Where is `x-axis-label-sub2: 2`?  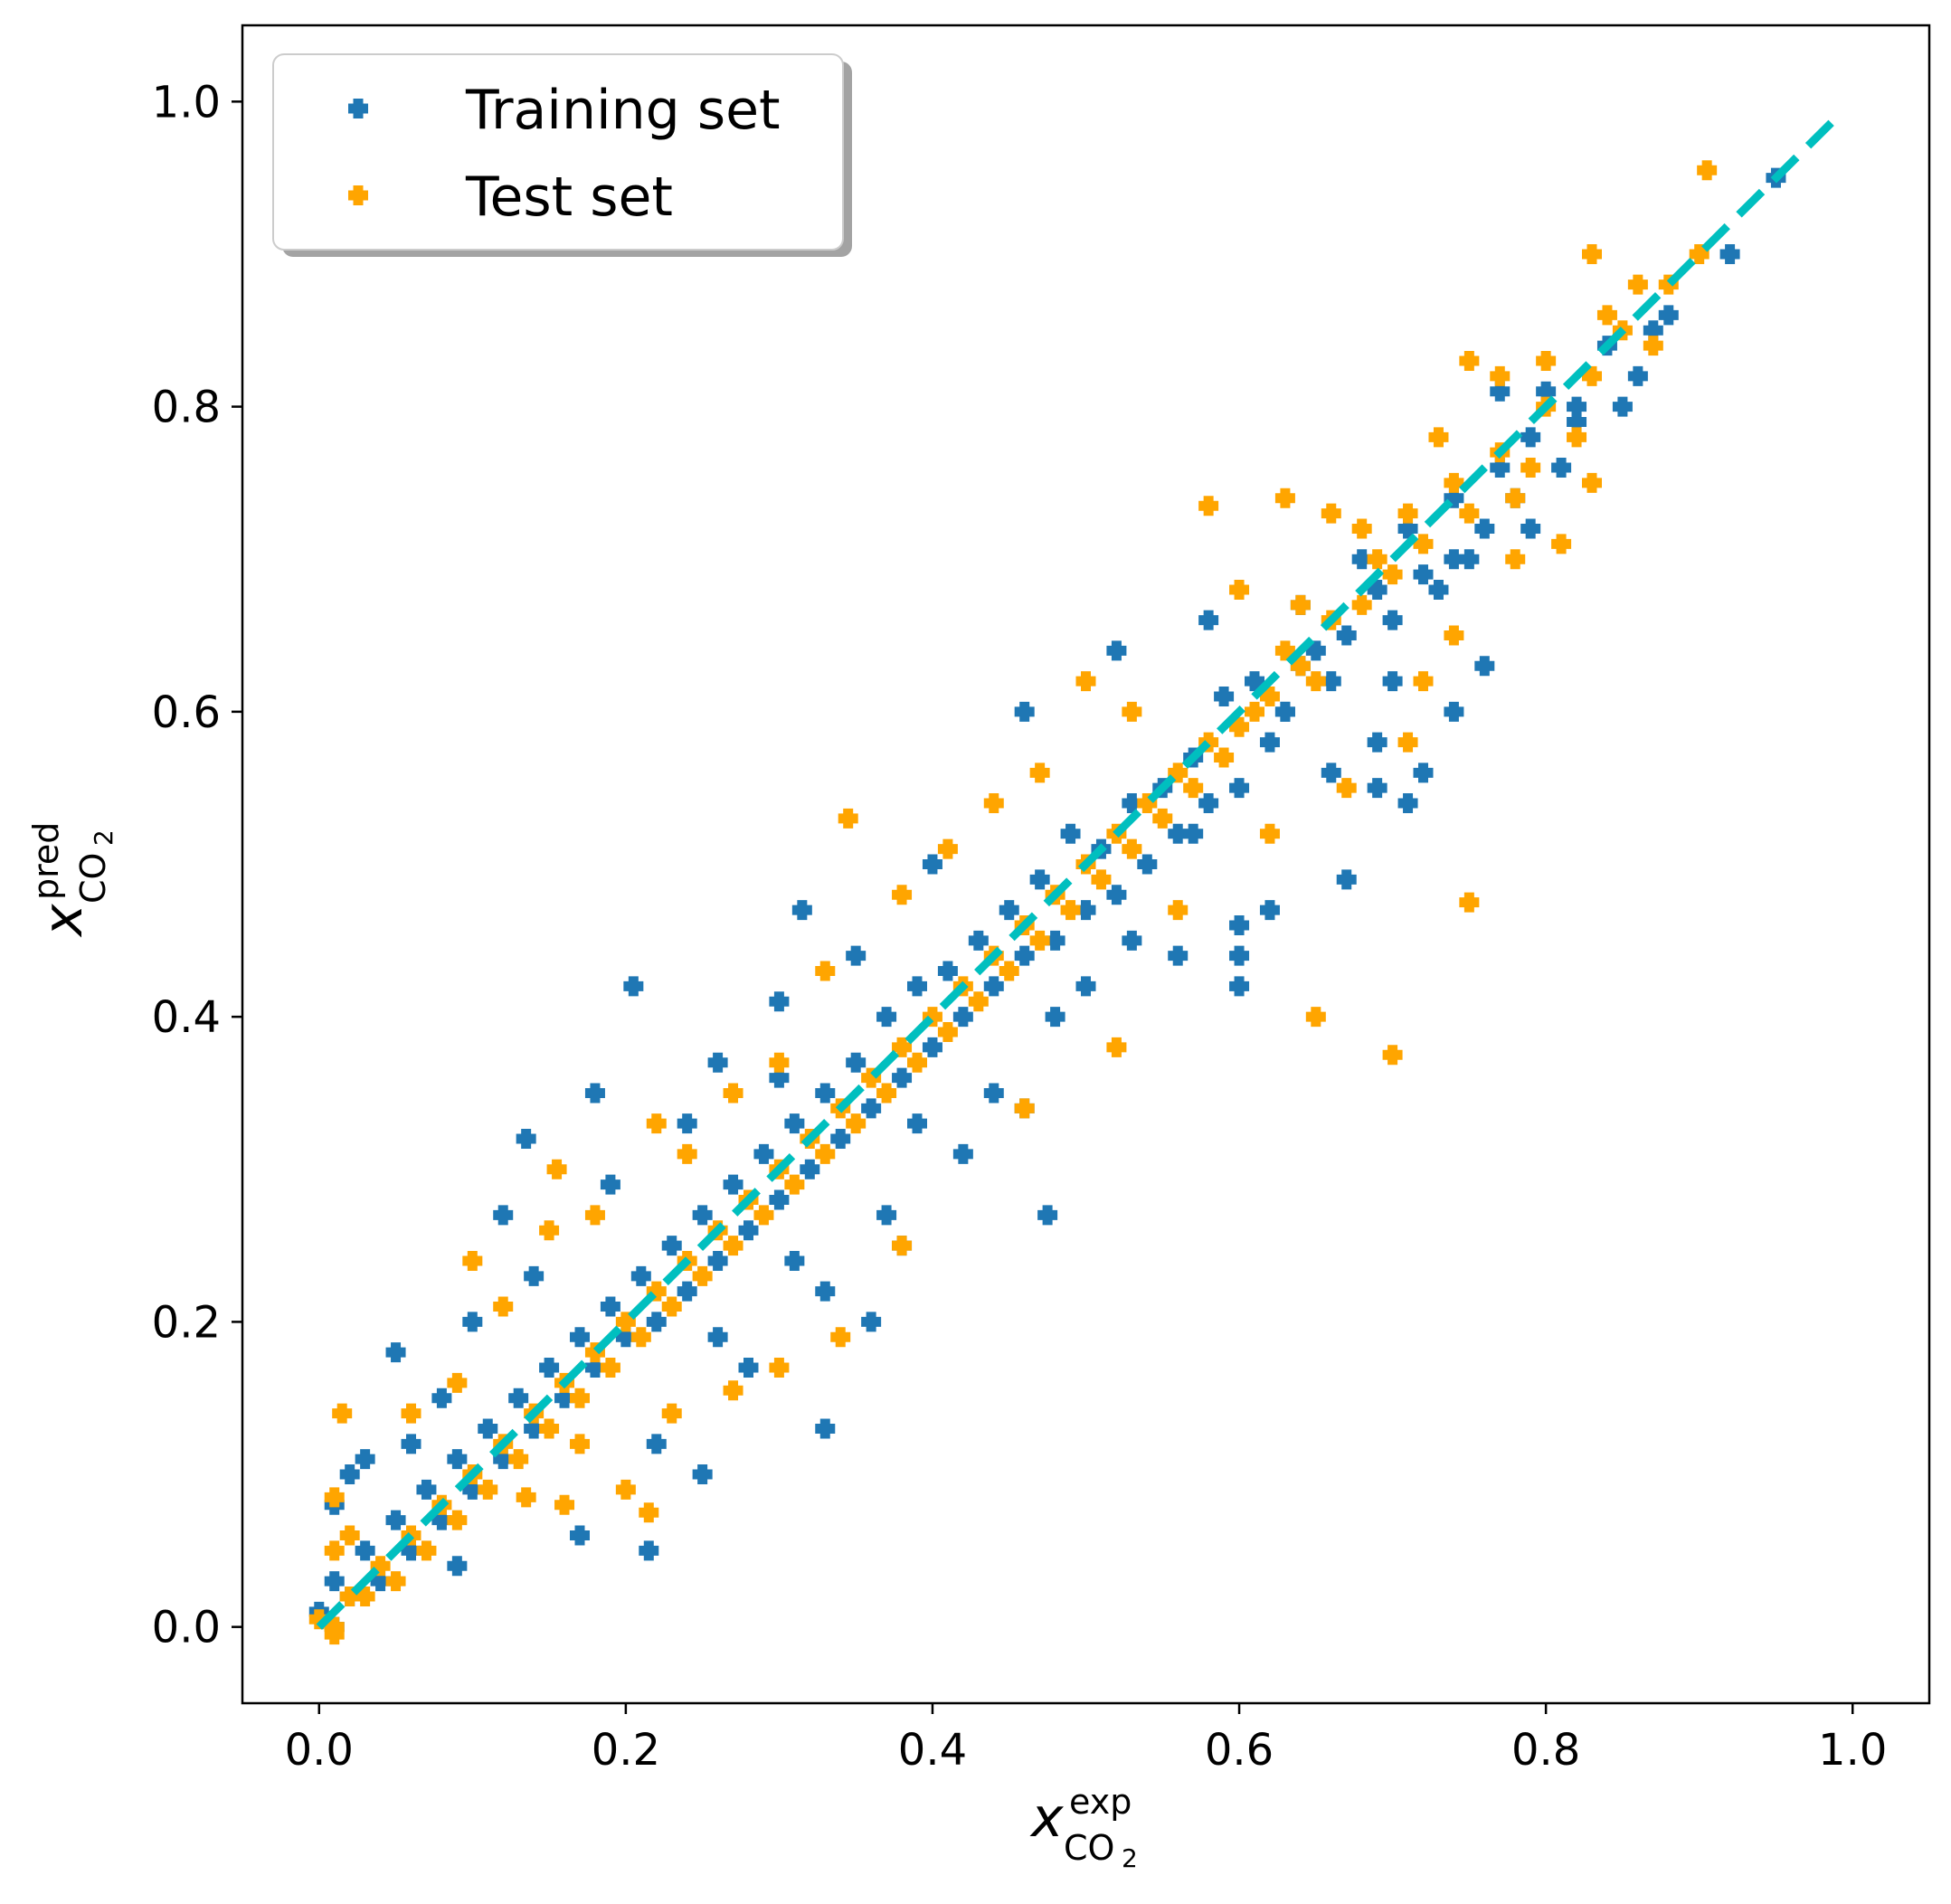 x-axis-label-sub2: 2 is located at coordinates (1130, 1858).